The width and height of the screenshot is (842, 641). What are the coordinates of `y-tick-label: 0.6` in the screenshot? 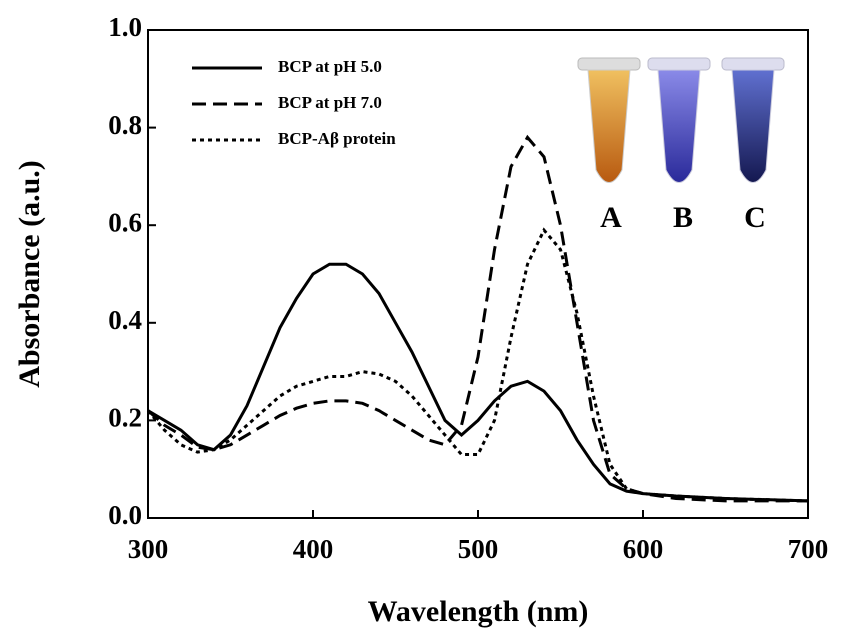 It's located at (125, 222).